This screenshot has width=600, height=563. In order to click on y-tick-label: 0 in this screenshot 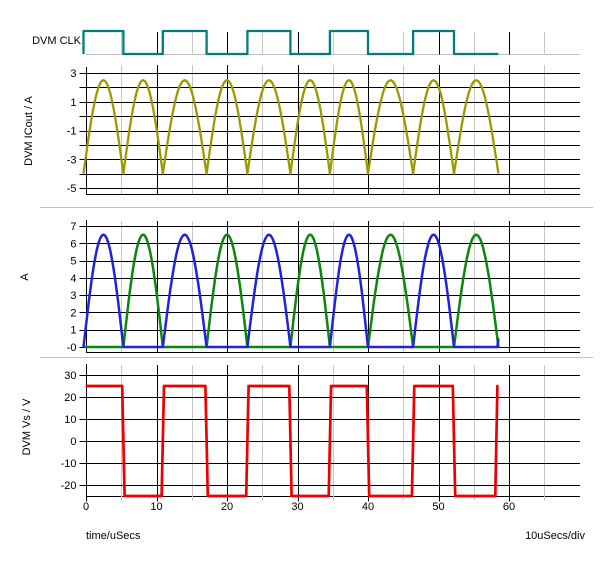, I will do `click(73, 442)`.